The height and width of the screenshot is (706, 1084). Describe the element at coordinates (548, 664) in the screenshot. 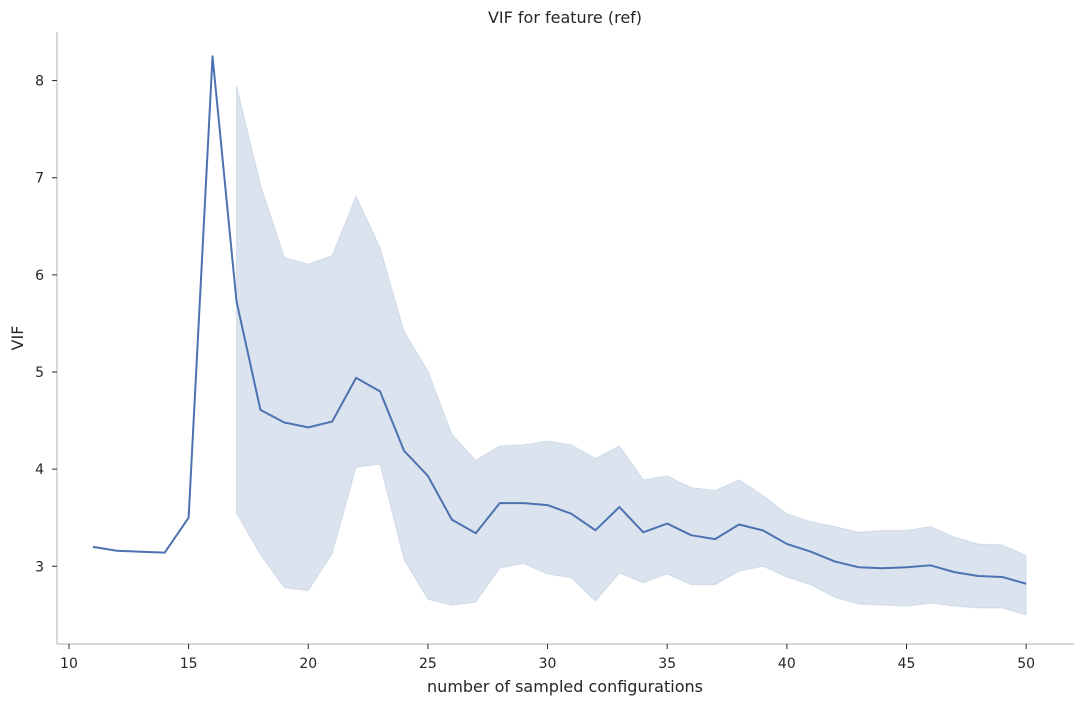

I see `x-tick-label: 30` at that location.